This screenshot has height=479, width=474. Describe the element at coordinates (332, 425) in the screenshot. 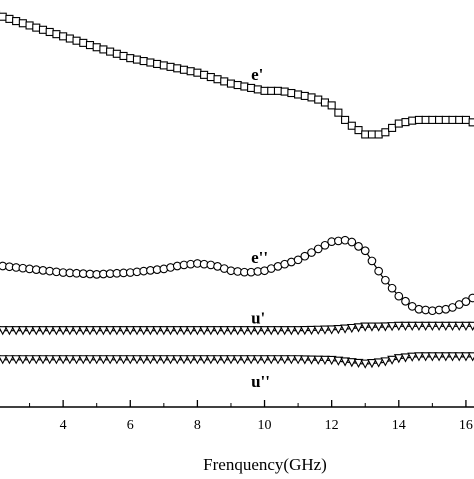

I see `x-tick-label-12: 12` at that location.